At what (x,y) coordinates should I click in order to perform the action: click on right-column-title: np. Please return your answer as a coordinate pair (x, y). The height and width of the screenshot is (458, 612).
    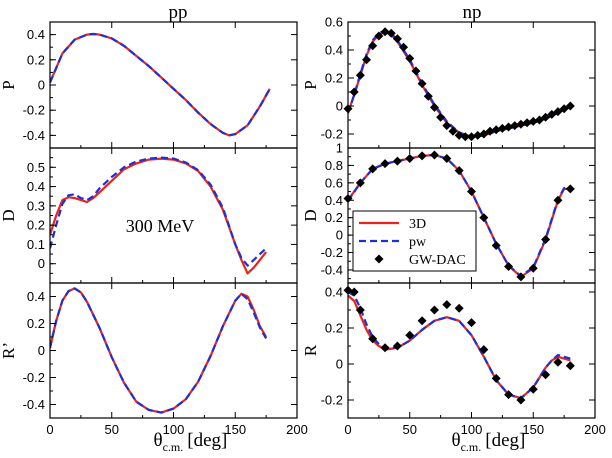
    Looking at the image, I should click on (472, 12).